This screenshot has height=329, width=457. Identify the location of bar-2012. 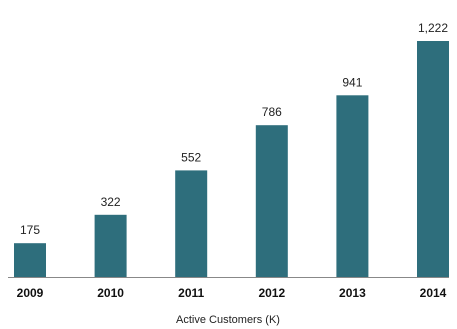
(271, 201).